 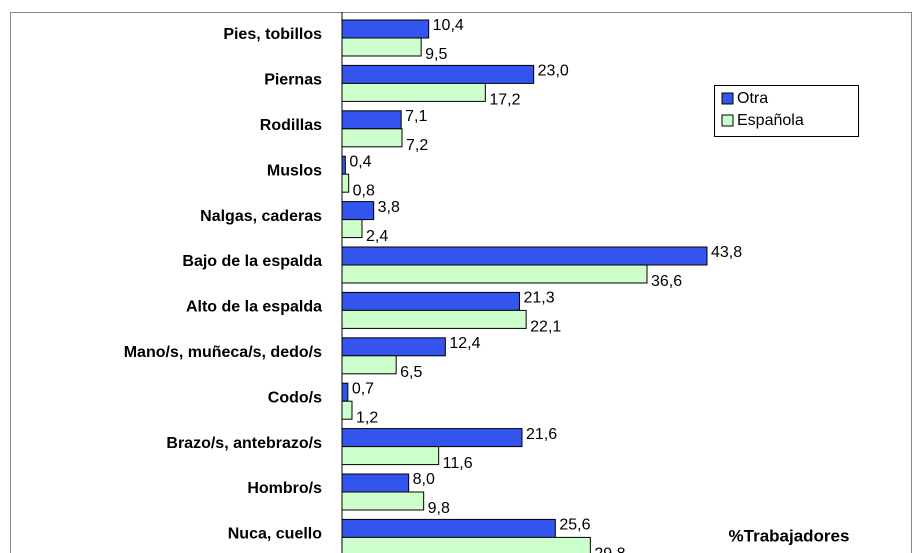 I want to click on value-label: 21,3, so click(x=539, y=298).